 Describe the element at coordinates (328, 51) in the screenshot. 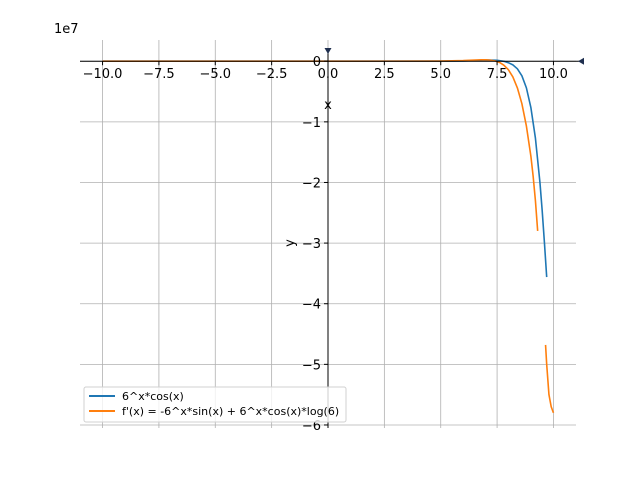

I see `y-axis-arrow` at that location.